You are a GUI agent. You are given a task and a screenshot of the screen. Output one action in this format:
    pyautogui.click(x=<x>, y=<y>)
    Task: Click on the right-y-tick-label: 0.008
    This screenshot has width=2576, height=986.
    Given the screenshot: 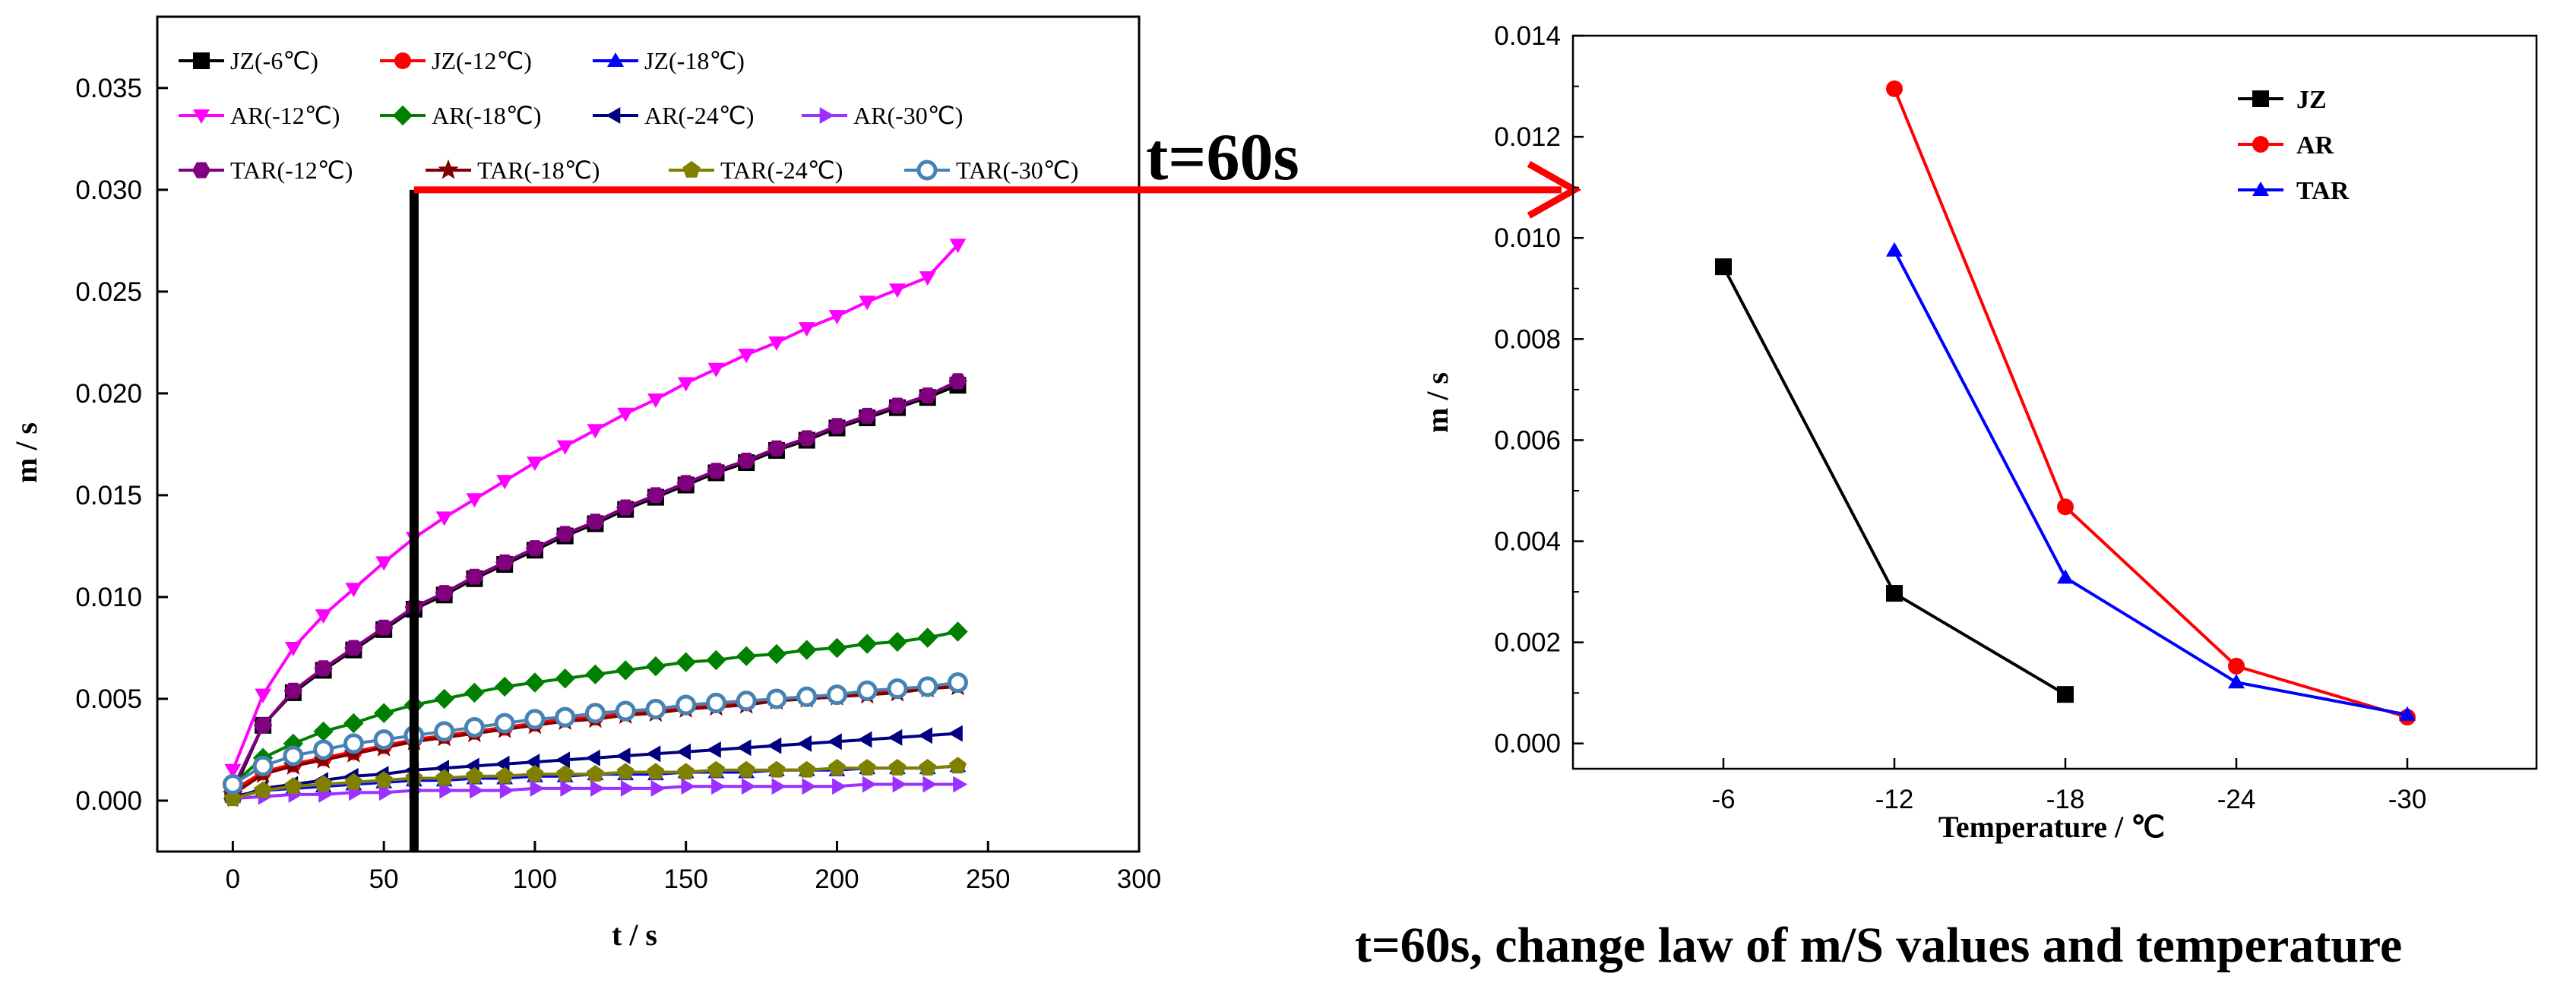 What is the action you would take?
    pyautogui.click(x=1527, y=339)
    